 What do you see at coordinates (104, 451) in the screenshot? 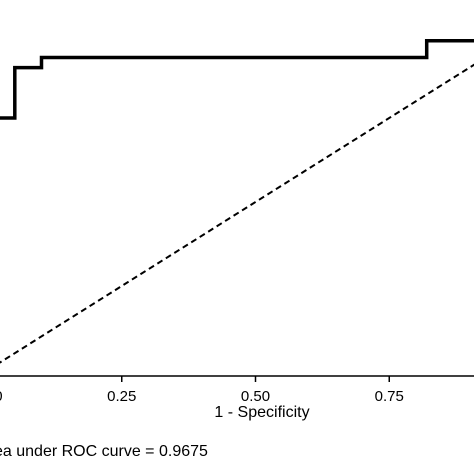
I see `auc-caption: Area under ROC curve = 0.9675` at bounding box center [104, 451].